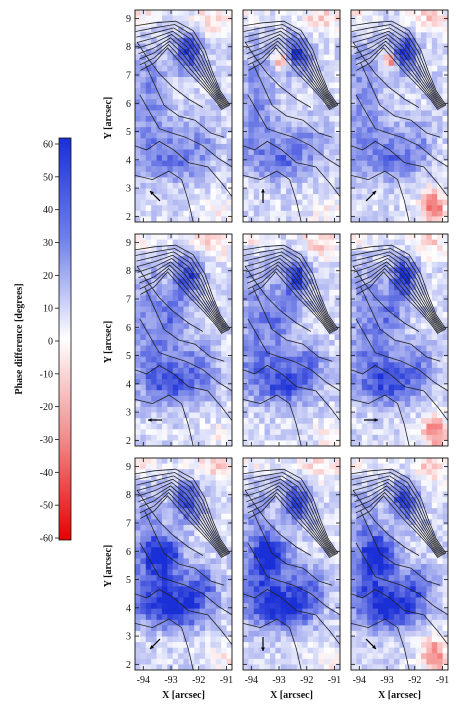  Describe the element at coordinates (46, 506) in the screenshot. I see `colorbar-tick-label: -50` at that location.